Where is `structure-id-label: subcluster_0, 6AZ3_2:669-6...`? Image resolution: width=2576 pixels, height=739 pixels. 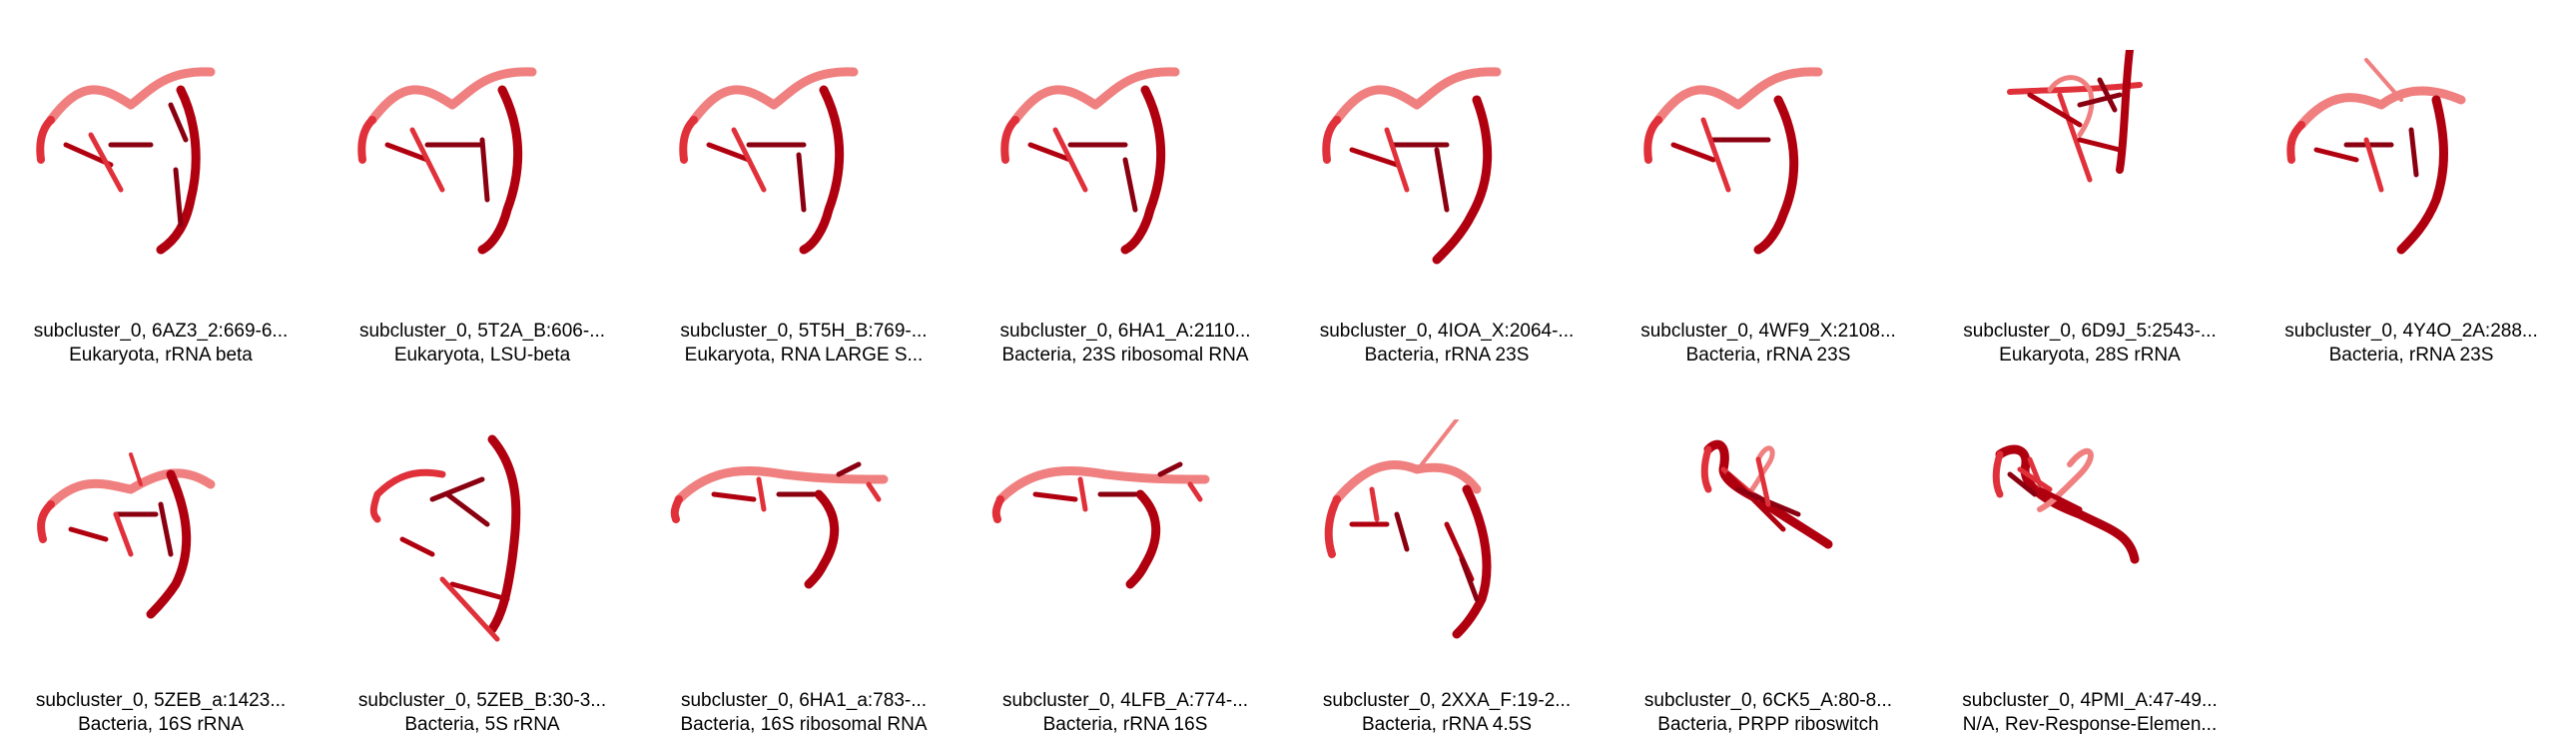 structure-id-label: subcluster_0, 6AZ3_2:669-6... is located at coordinates (161, 332).